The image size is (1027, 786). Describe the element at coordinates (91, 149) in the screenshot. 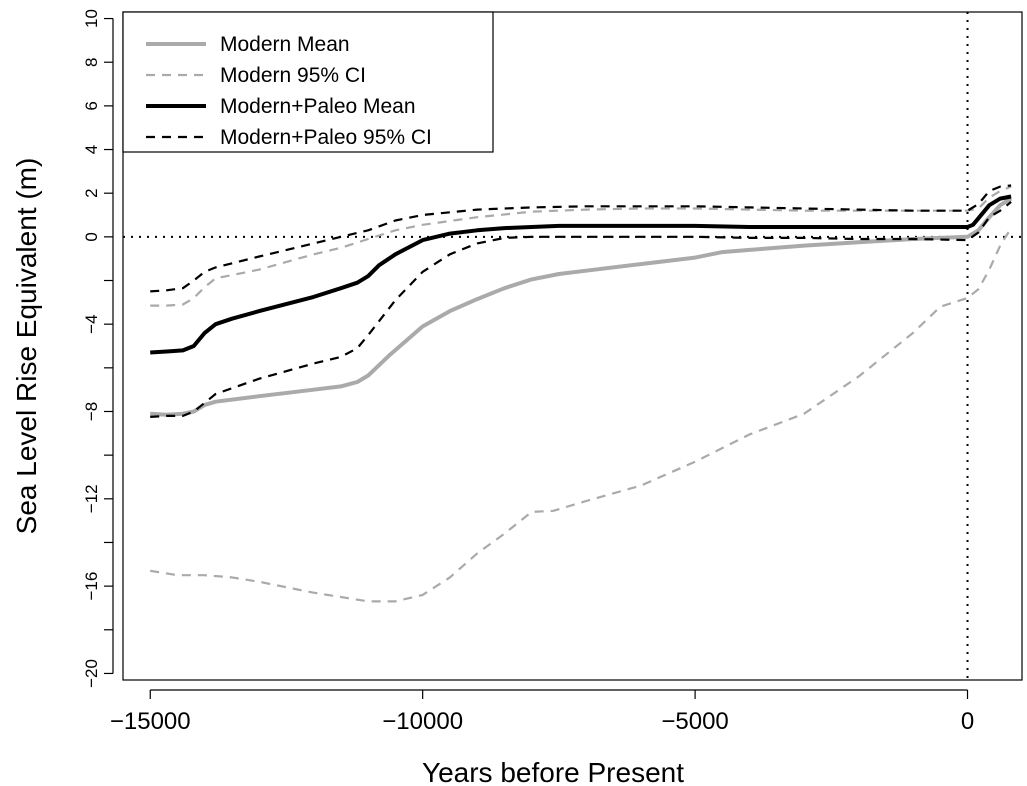

I see `y-tick-label: 4` at that location.